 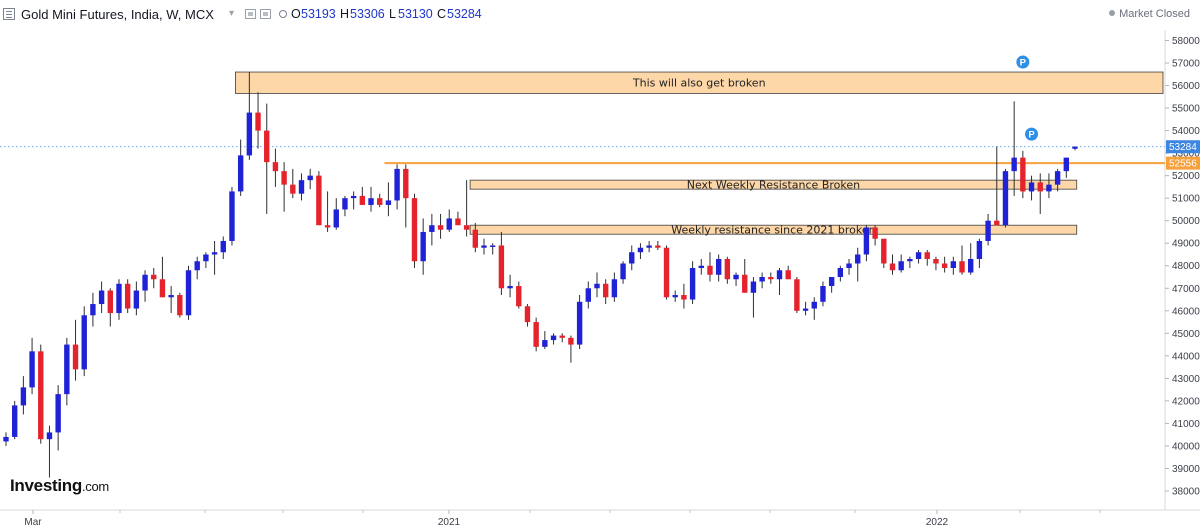 I want to click on resistance-zone, so click(x=773, y=184).